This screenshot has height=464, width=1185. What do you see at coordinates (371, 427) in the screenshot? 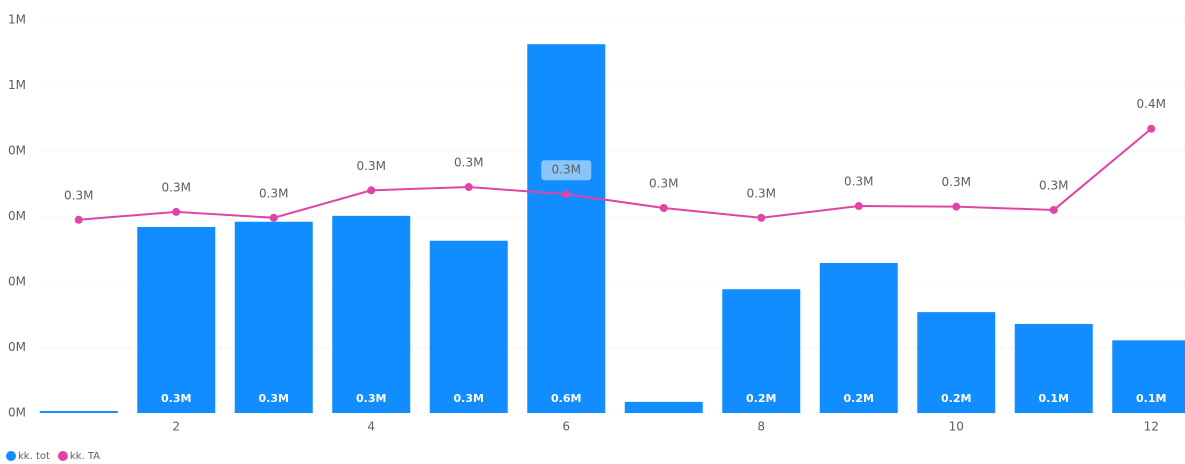
I see `x-tick-label: 4` at bounding box center [371, 427].